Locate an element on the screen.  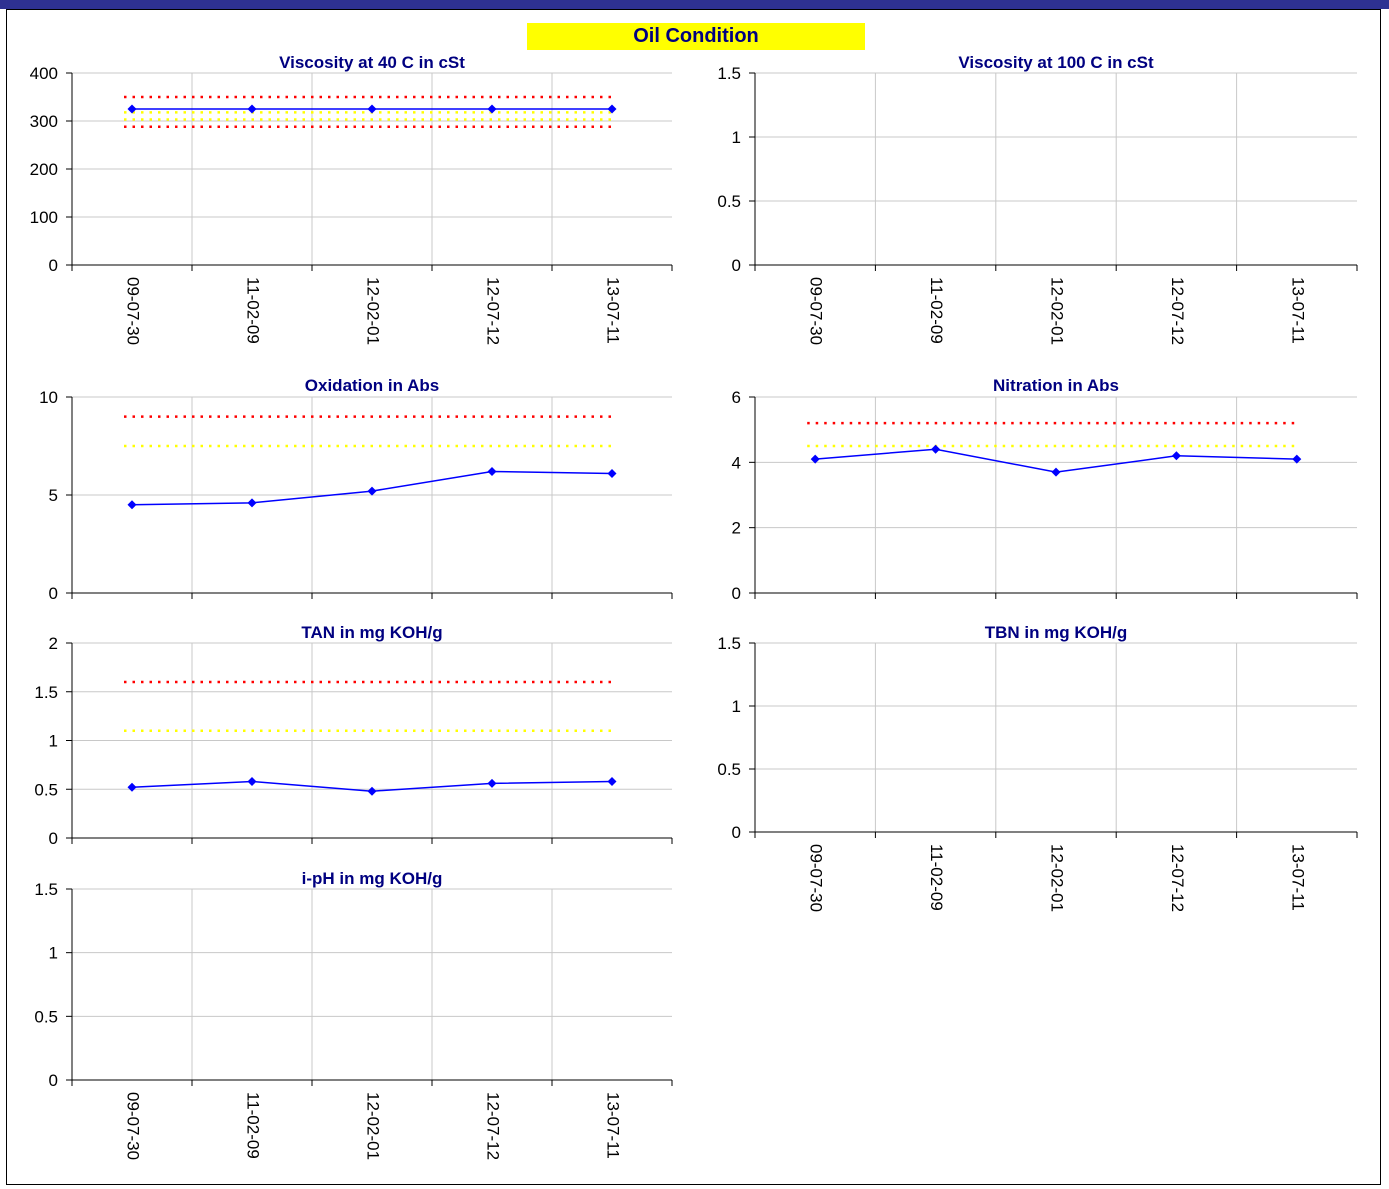
chart-title: Viscosity at 40 C in cSt is located at coordinates (372, 62).